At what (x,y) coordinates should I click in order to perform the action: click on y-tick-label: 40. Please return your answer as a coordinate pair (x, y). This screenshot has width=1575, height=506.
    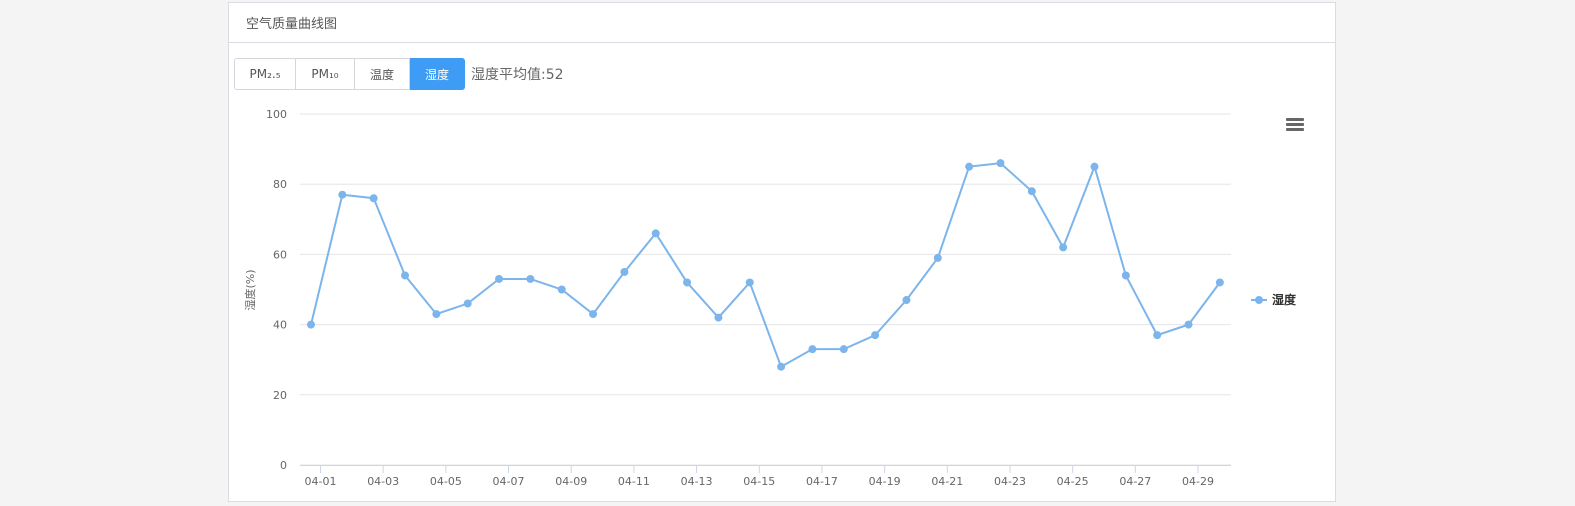
    Looking at the image, I should click on (280, 325).